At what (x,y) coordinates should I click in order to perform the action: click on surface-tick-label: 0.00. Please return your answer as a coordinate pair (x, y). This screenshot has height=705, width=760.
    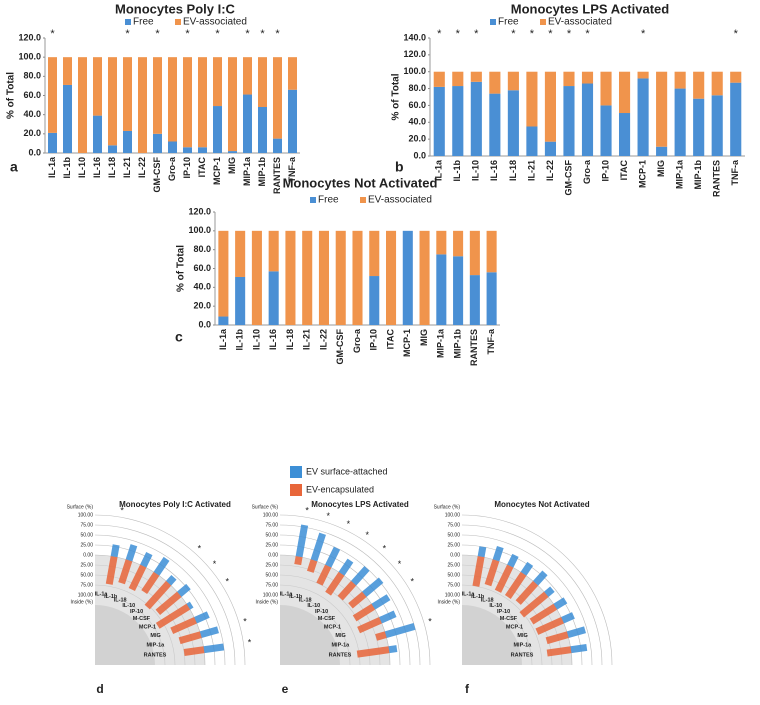
    Looking at the image, I should click on (88, 555).